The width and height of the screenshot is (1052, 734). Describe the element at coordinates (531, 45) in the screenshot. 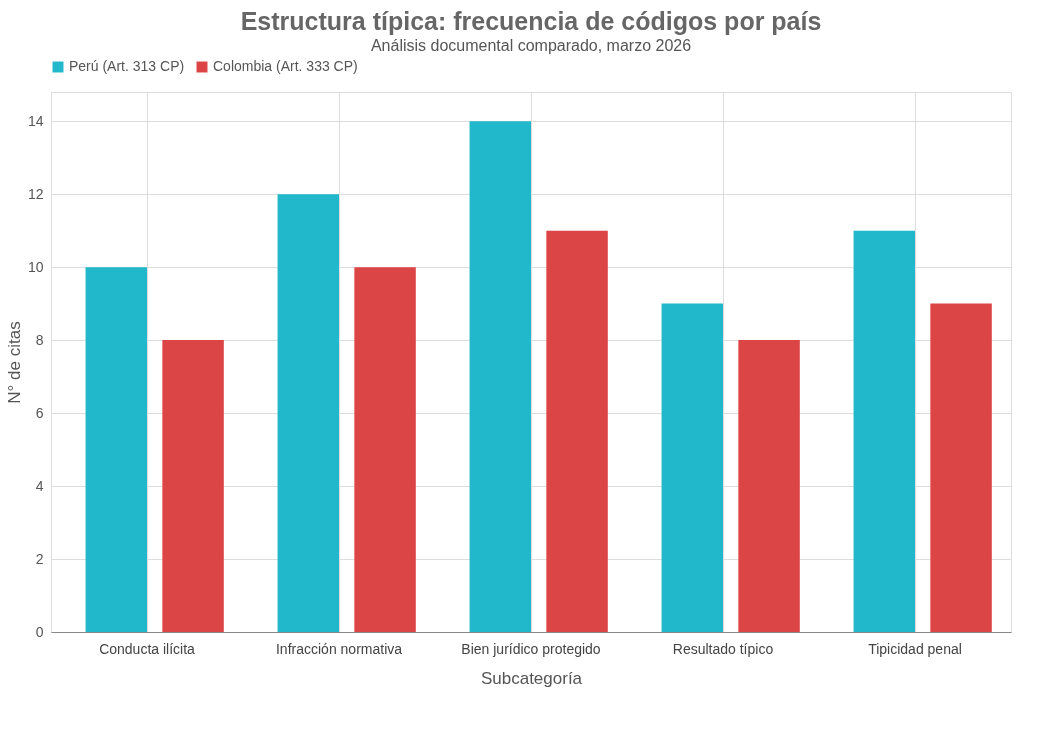

I see `chart-subtitle: Análisis documental comparado, marzo 2026` at that location.